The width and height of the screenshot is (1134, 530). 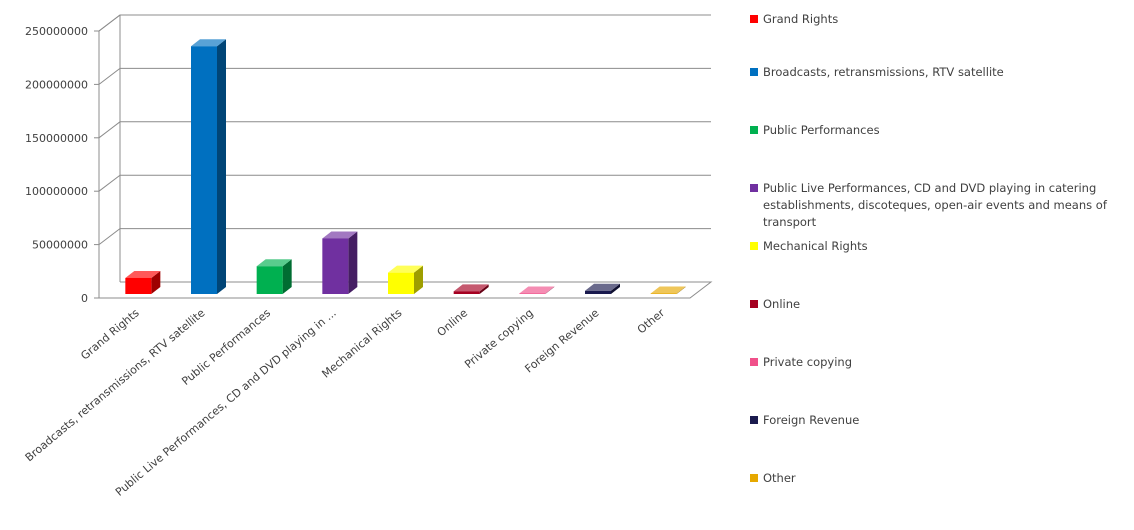 I want to click on legend-item: Grand Rights, so click(x=794, y=19).